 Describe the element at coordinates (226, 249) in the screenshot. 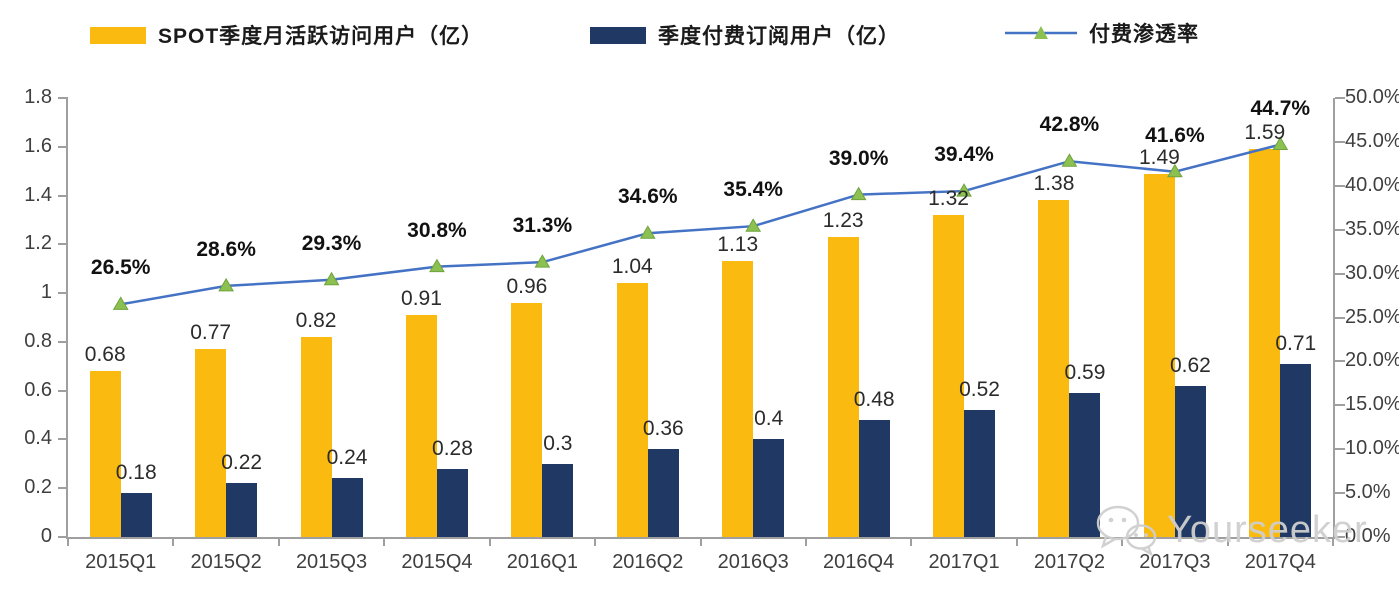

I see `penetration-pct-label: 28.6%` at that location.